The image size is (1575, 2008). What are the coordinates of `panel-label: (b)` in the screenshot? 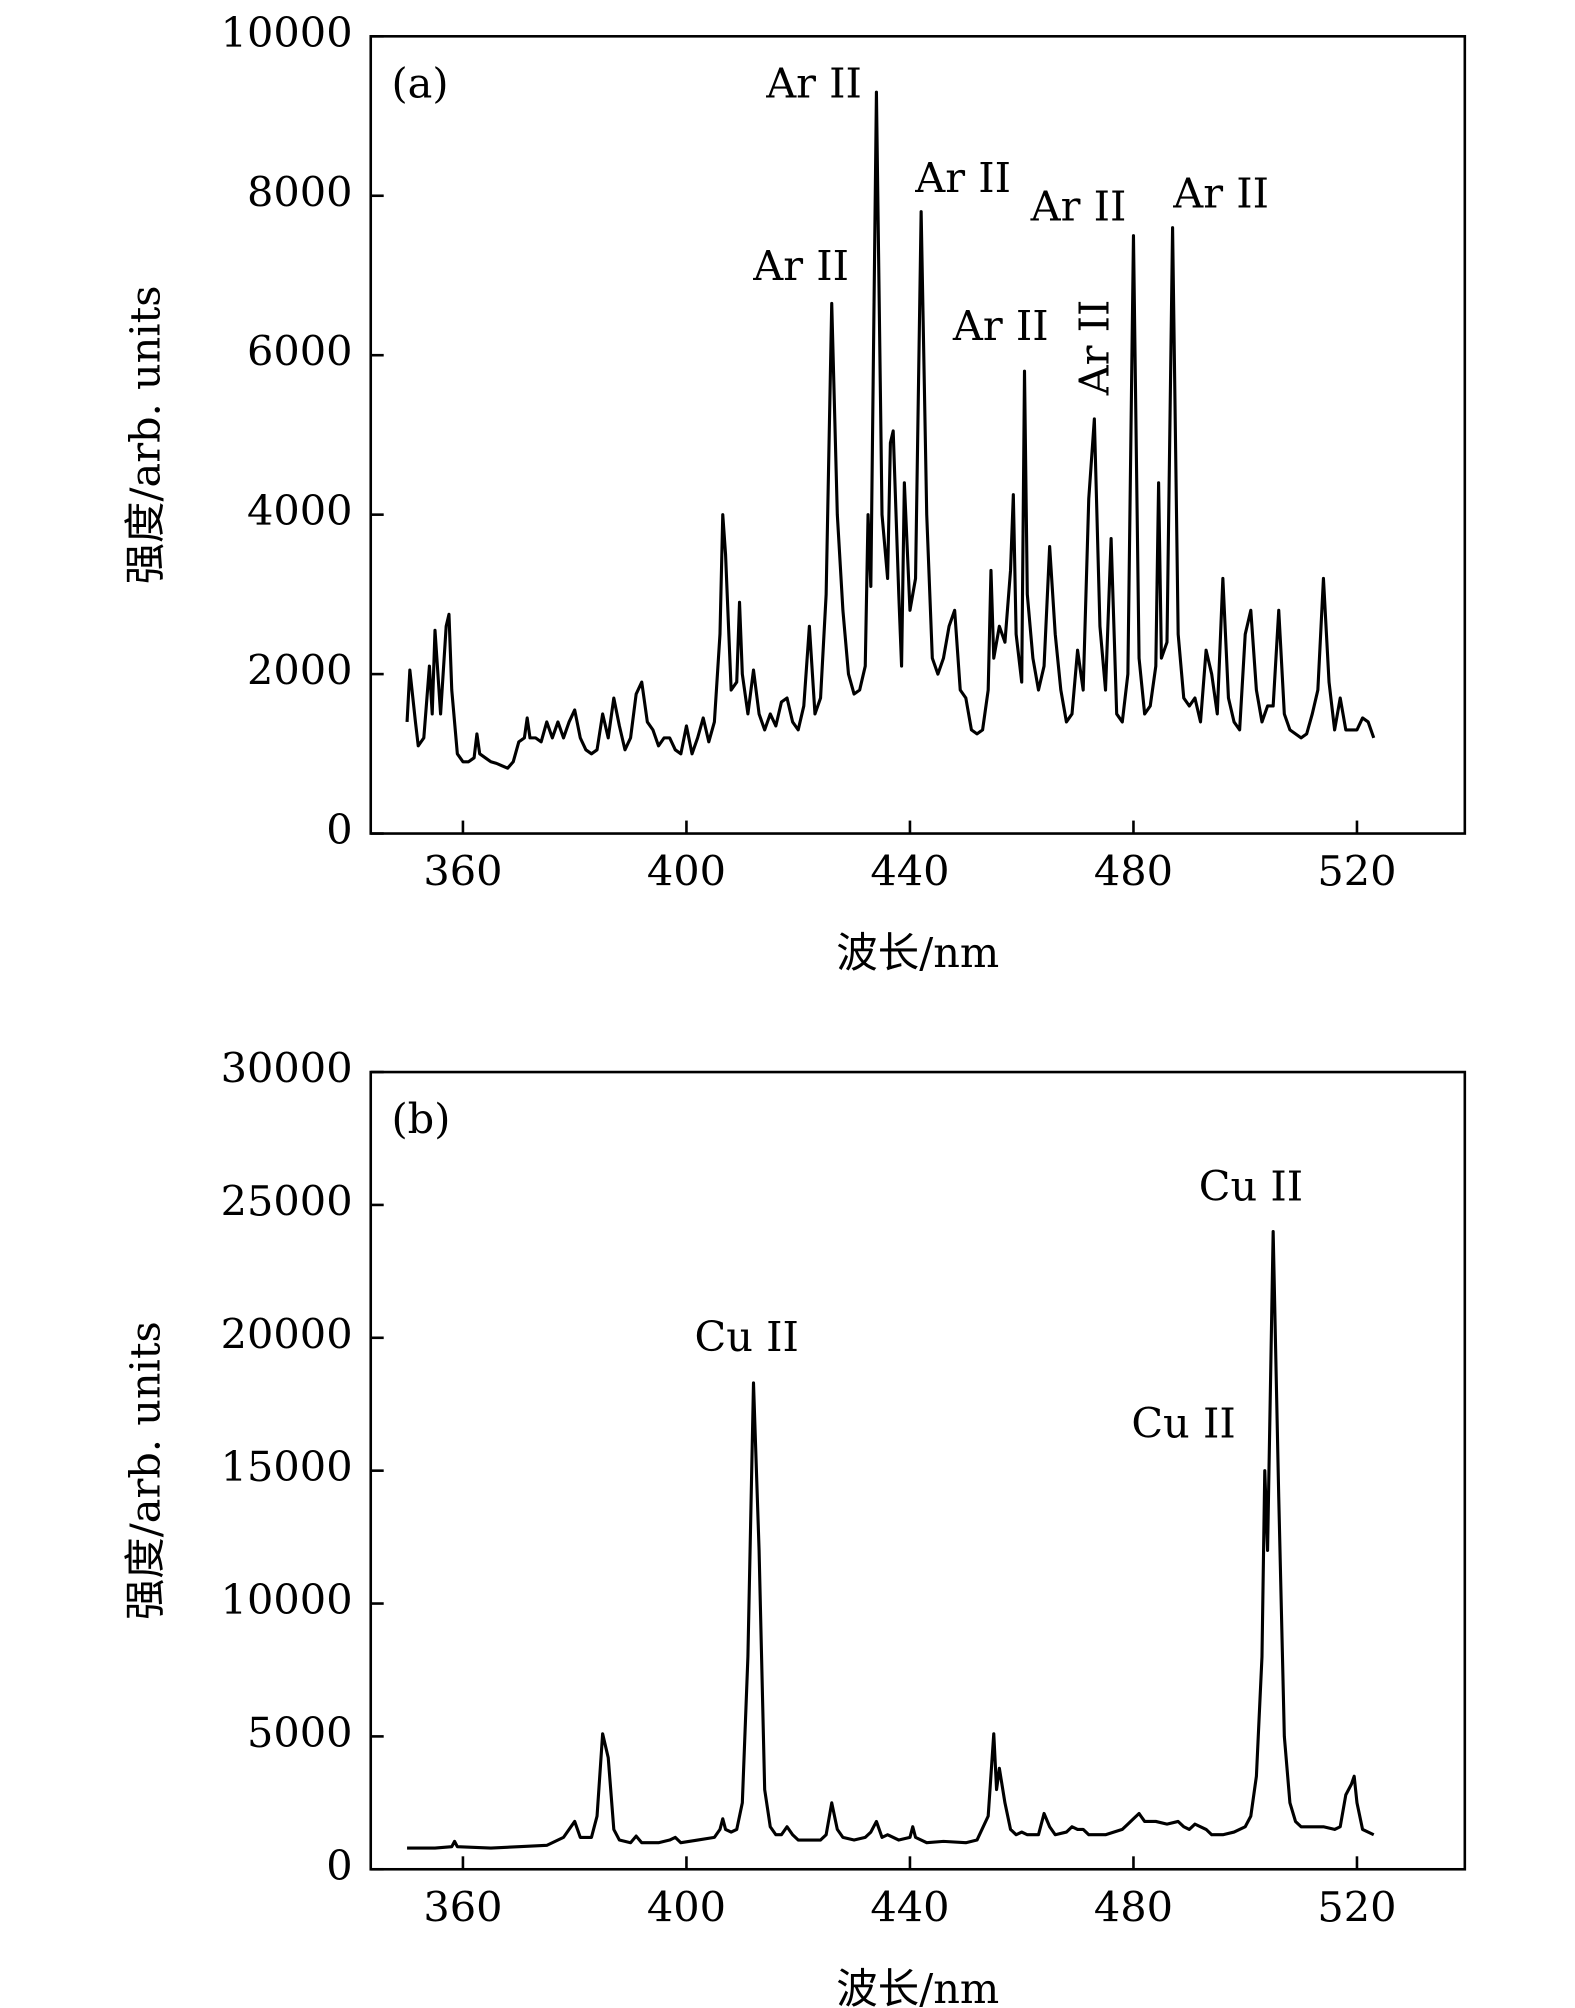 It's located at (420, 1118).